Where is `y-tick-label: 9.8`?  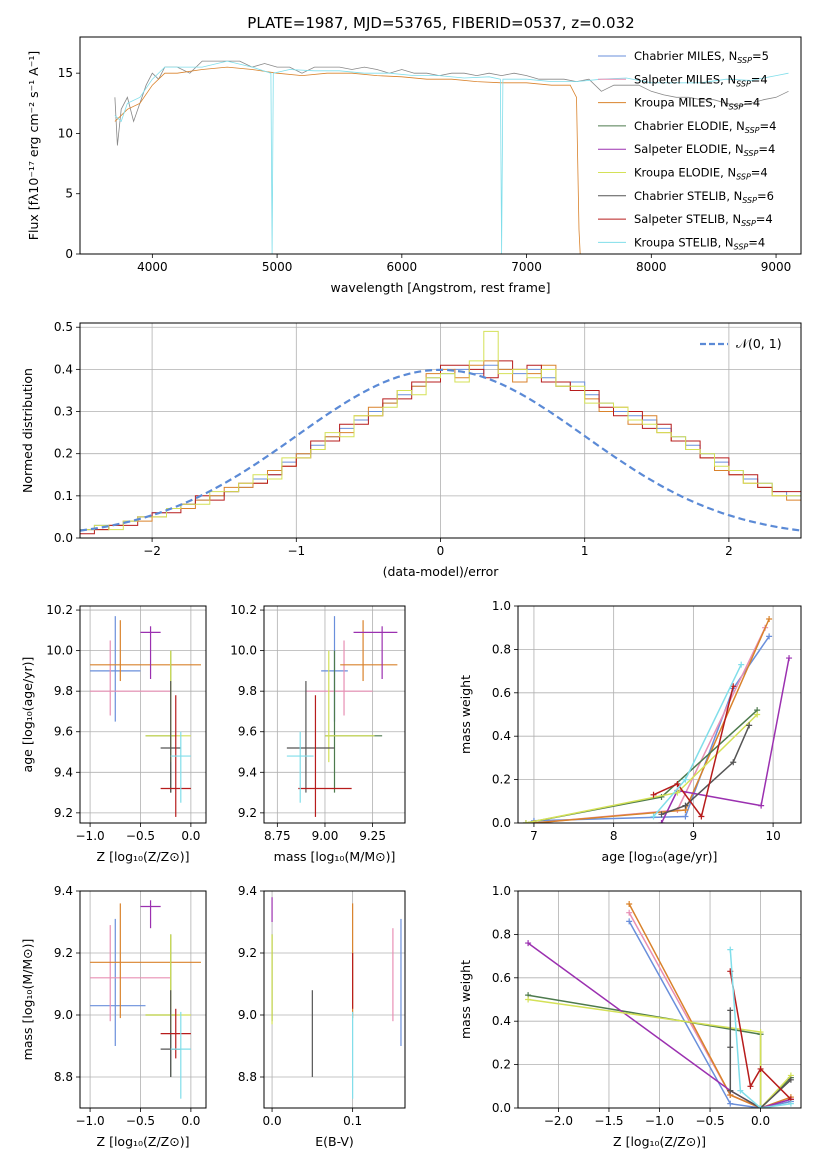 y-tick-label: 9.8 is located at coordinates (247, 691).